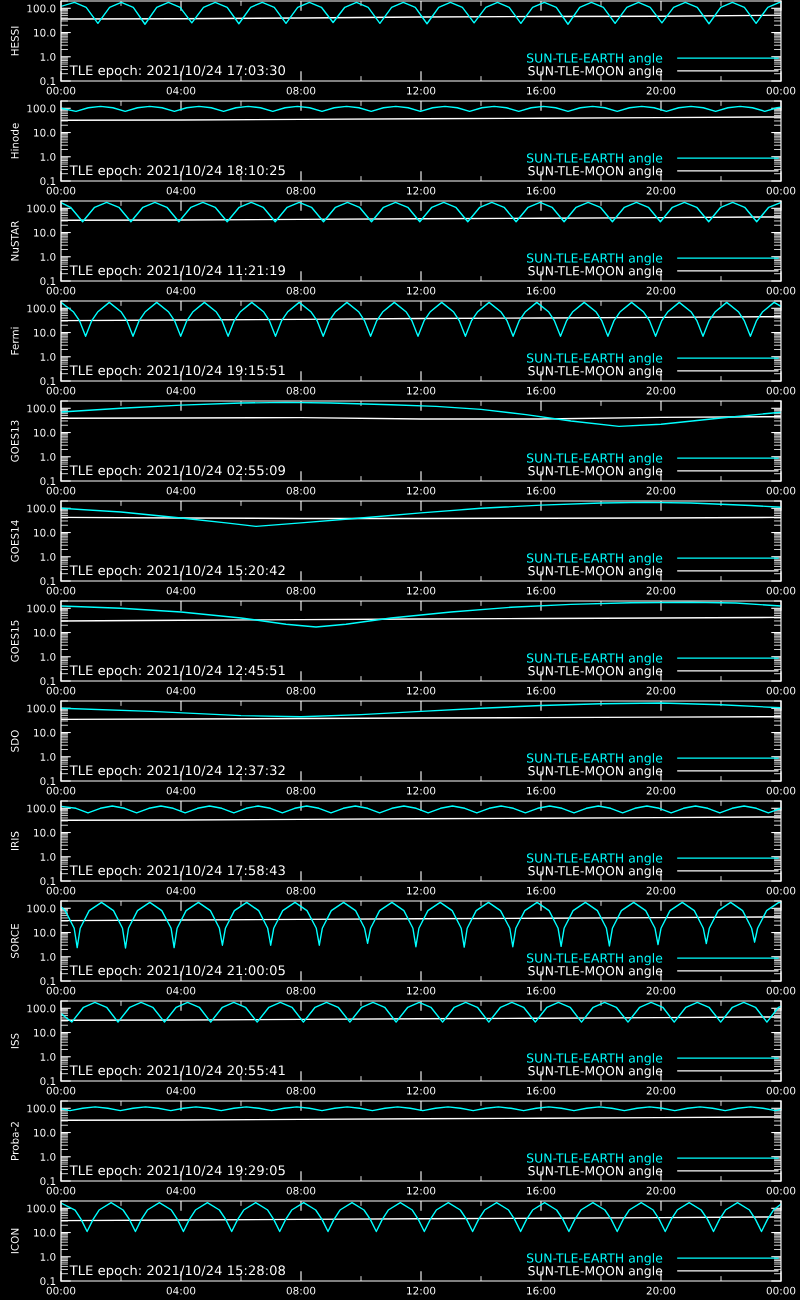 The width and height of the screenshot is (800, 1300). What do you see at coordinates (14, 541) in the screenshot?
I see `y-axis-title: GOES14` at bounding box center [14, 541].